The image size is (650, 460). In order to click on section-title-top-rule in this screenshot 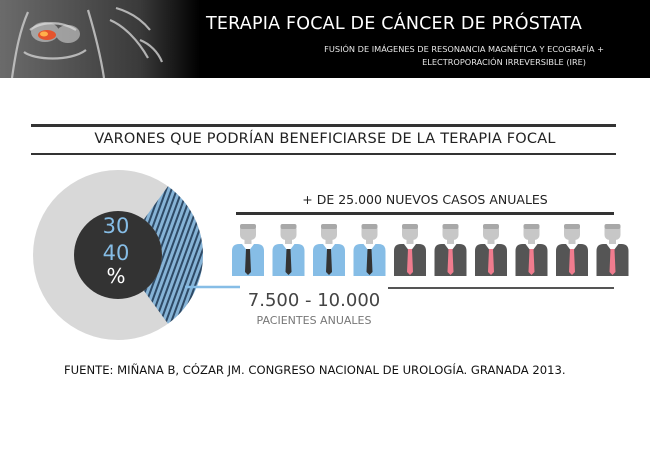, I will do `click(323, 125)`.